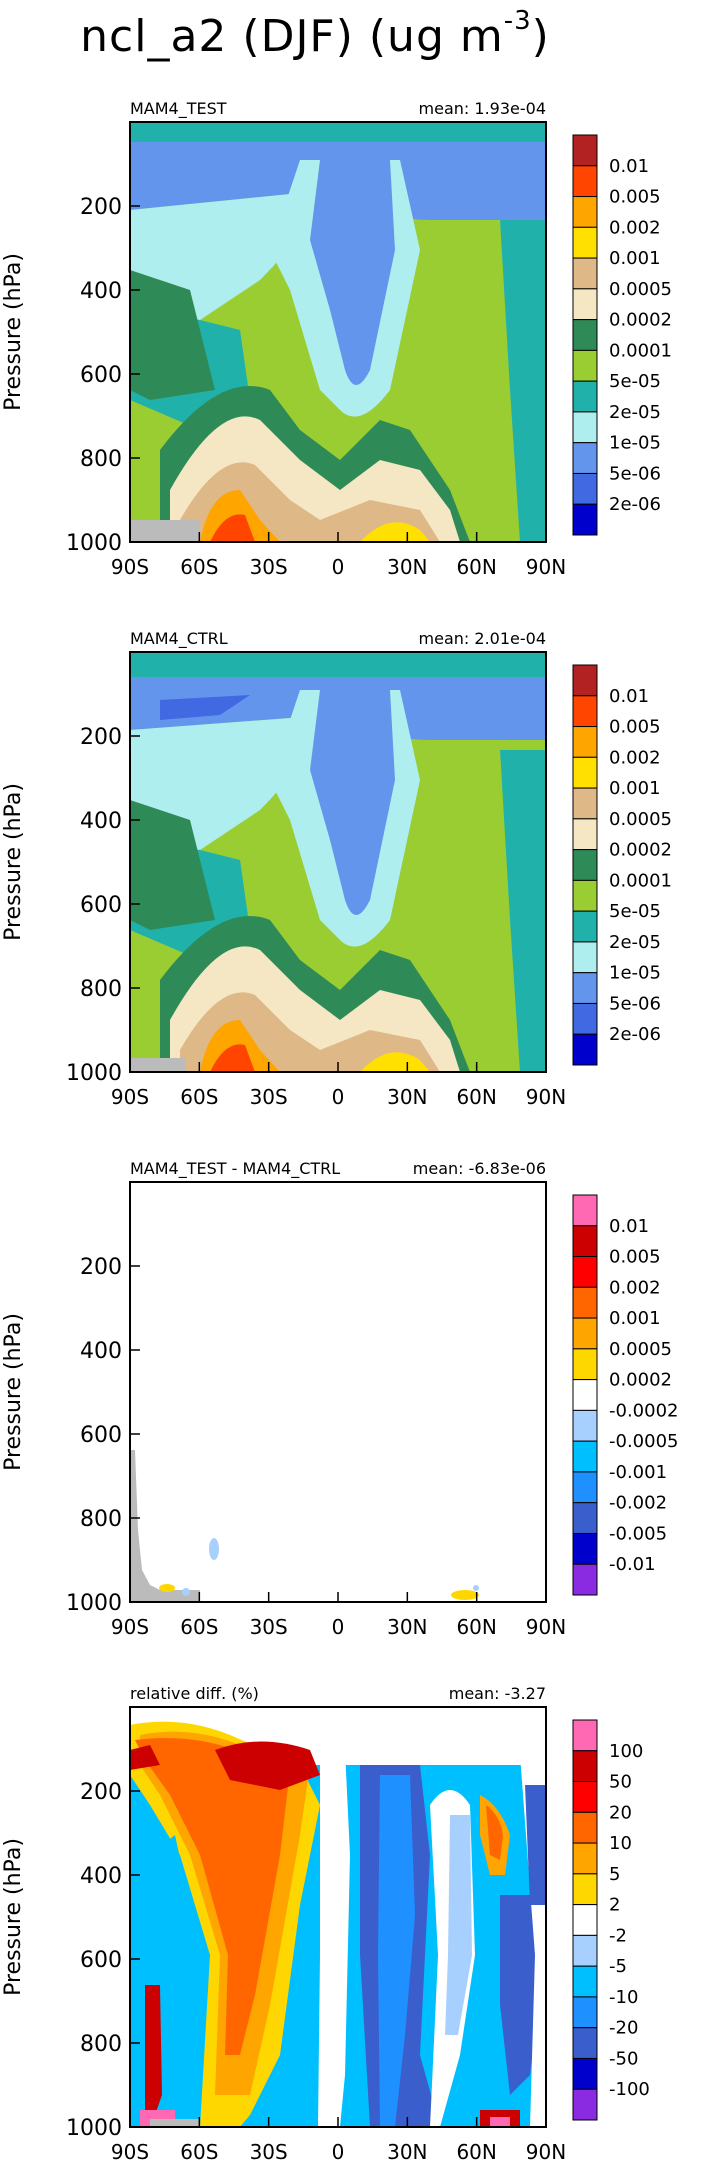 The height and width of the screenshot is (2179, 703). I want to click on x-tick-label: 0, so click(338, 1097).